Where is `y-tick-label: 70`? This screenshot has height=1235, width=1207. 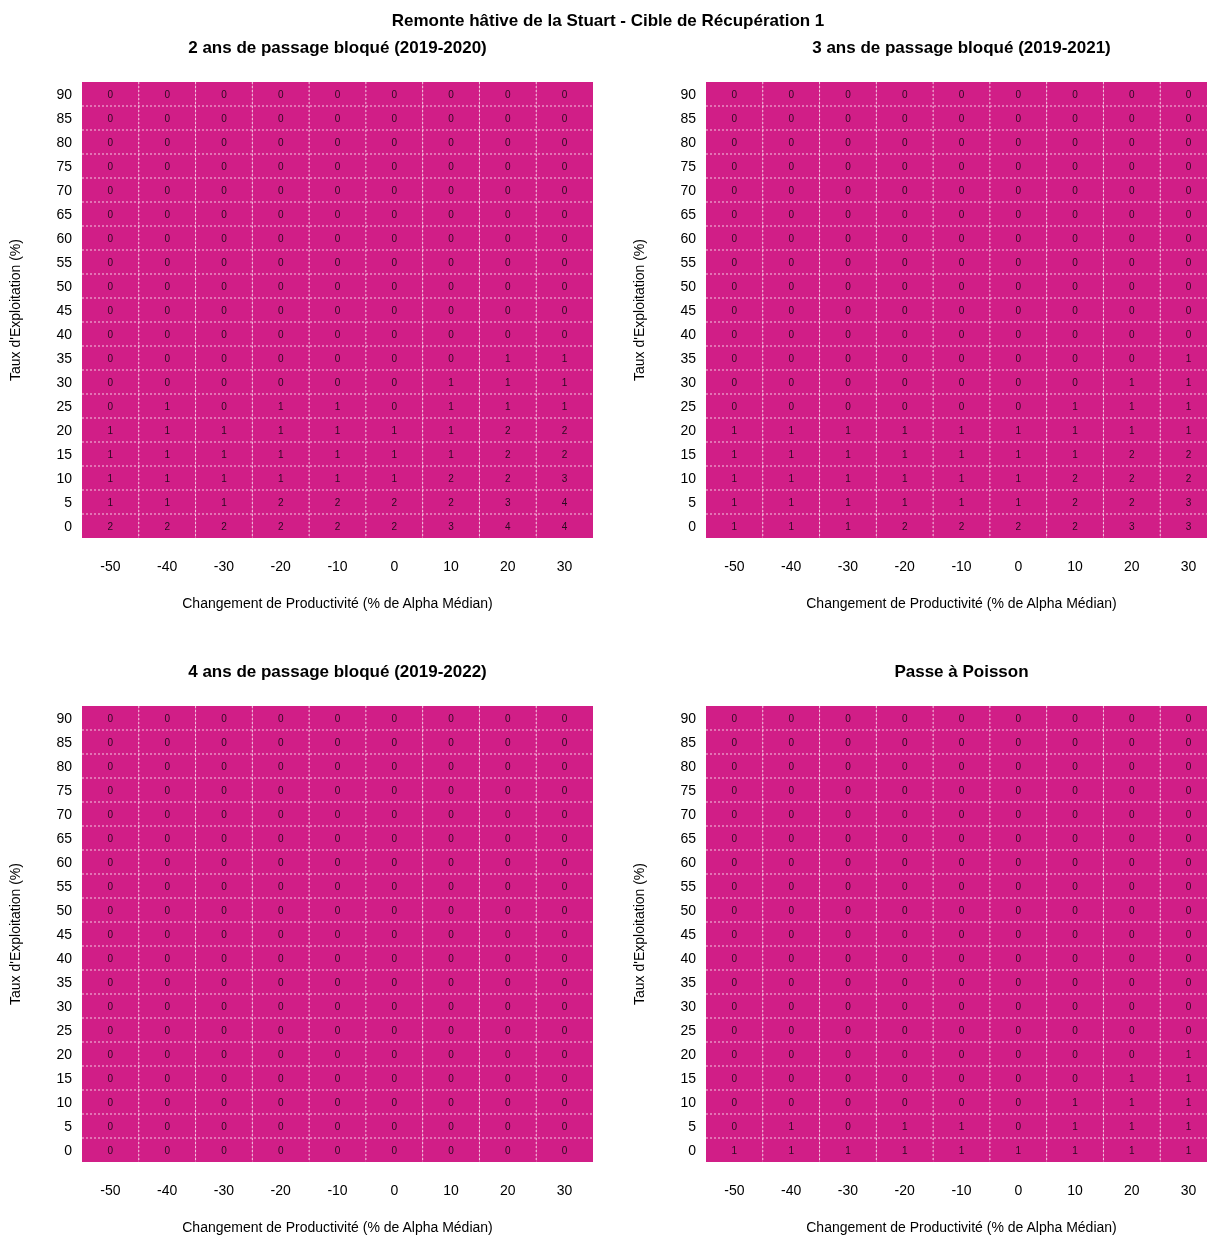
y-tick-label: 70 is located at coordinates (64, 189).